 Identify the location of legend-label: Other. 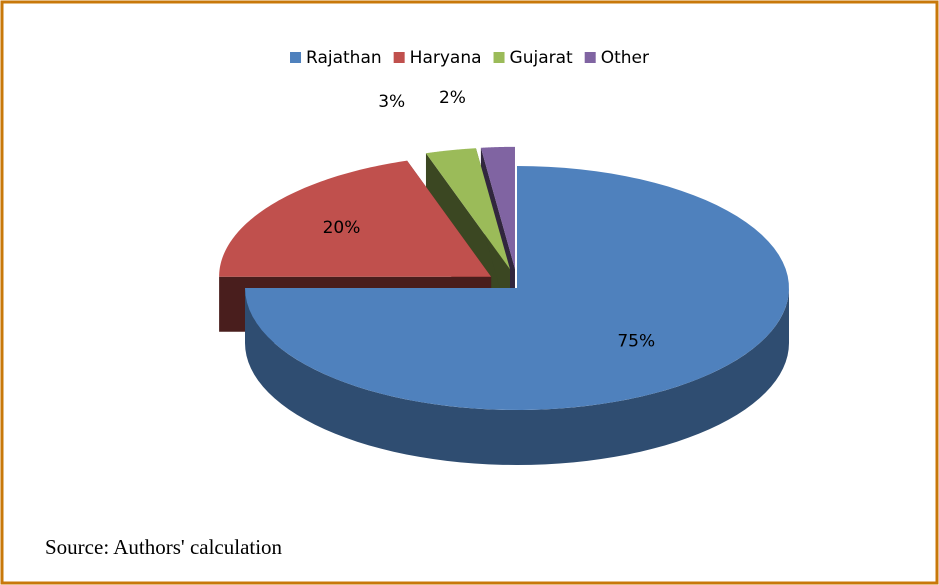
(625, 58).